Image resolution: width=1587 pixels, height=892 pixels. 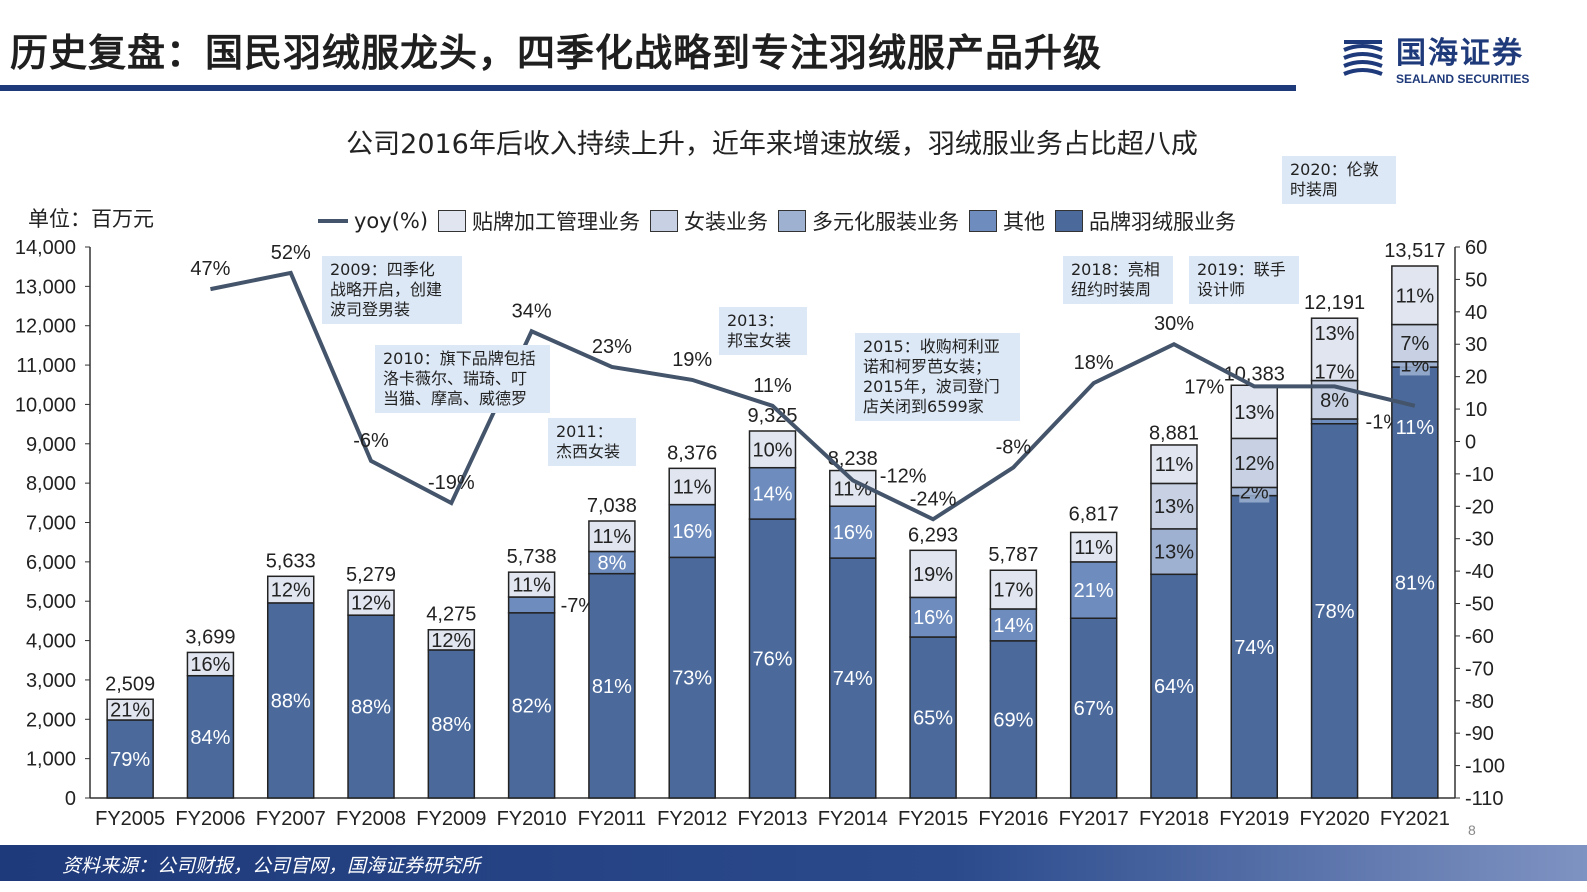 What do you see at coordinates (1479, 734) in the screenshot?
I see `y-right-tick-label: -90` at bounding box center [1479, 734].